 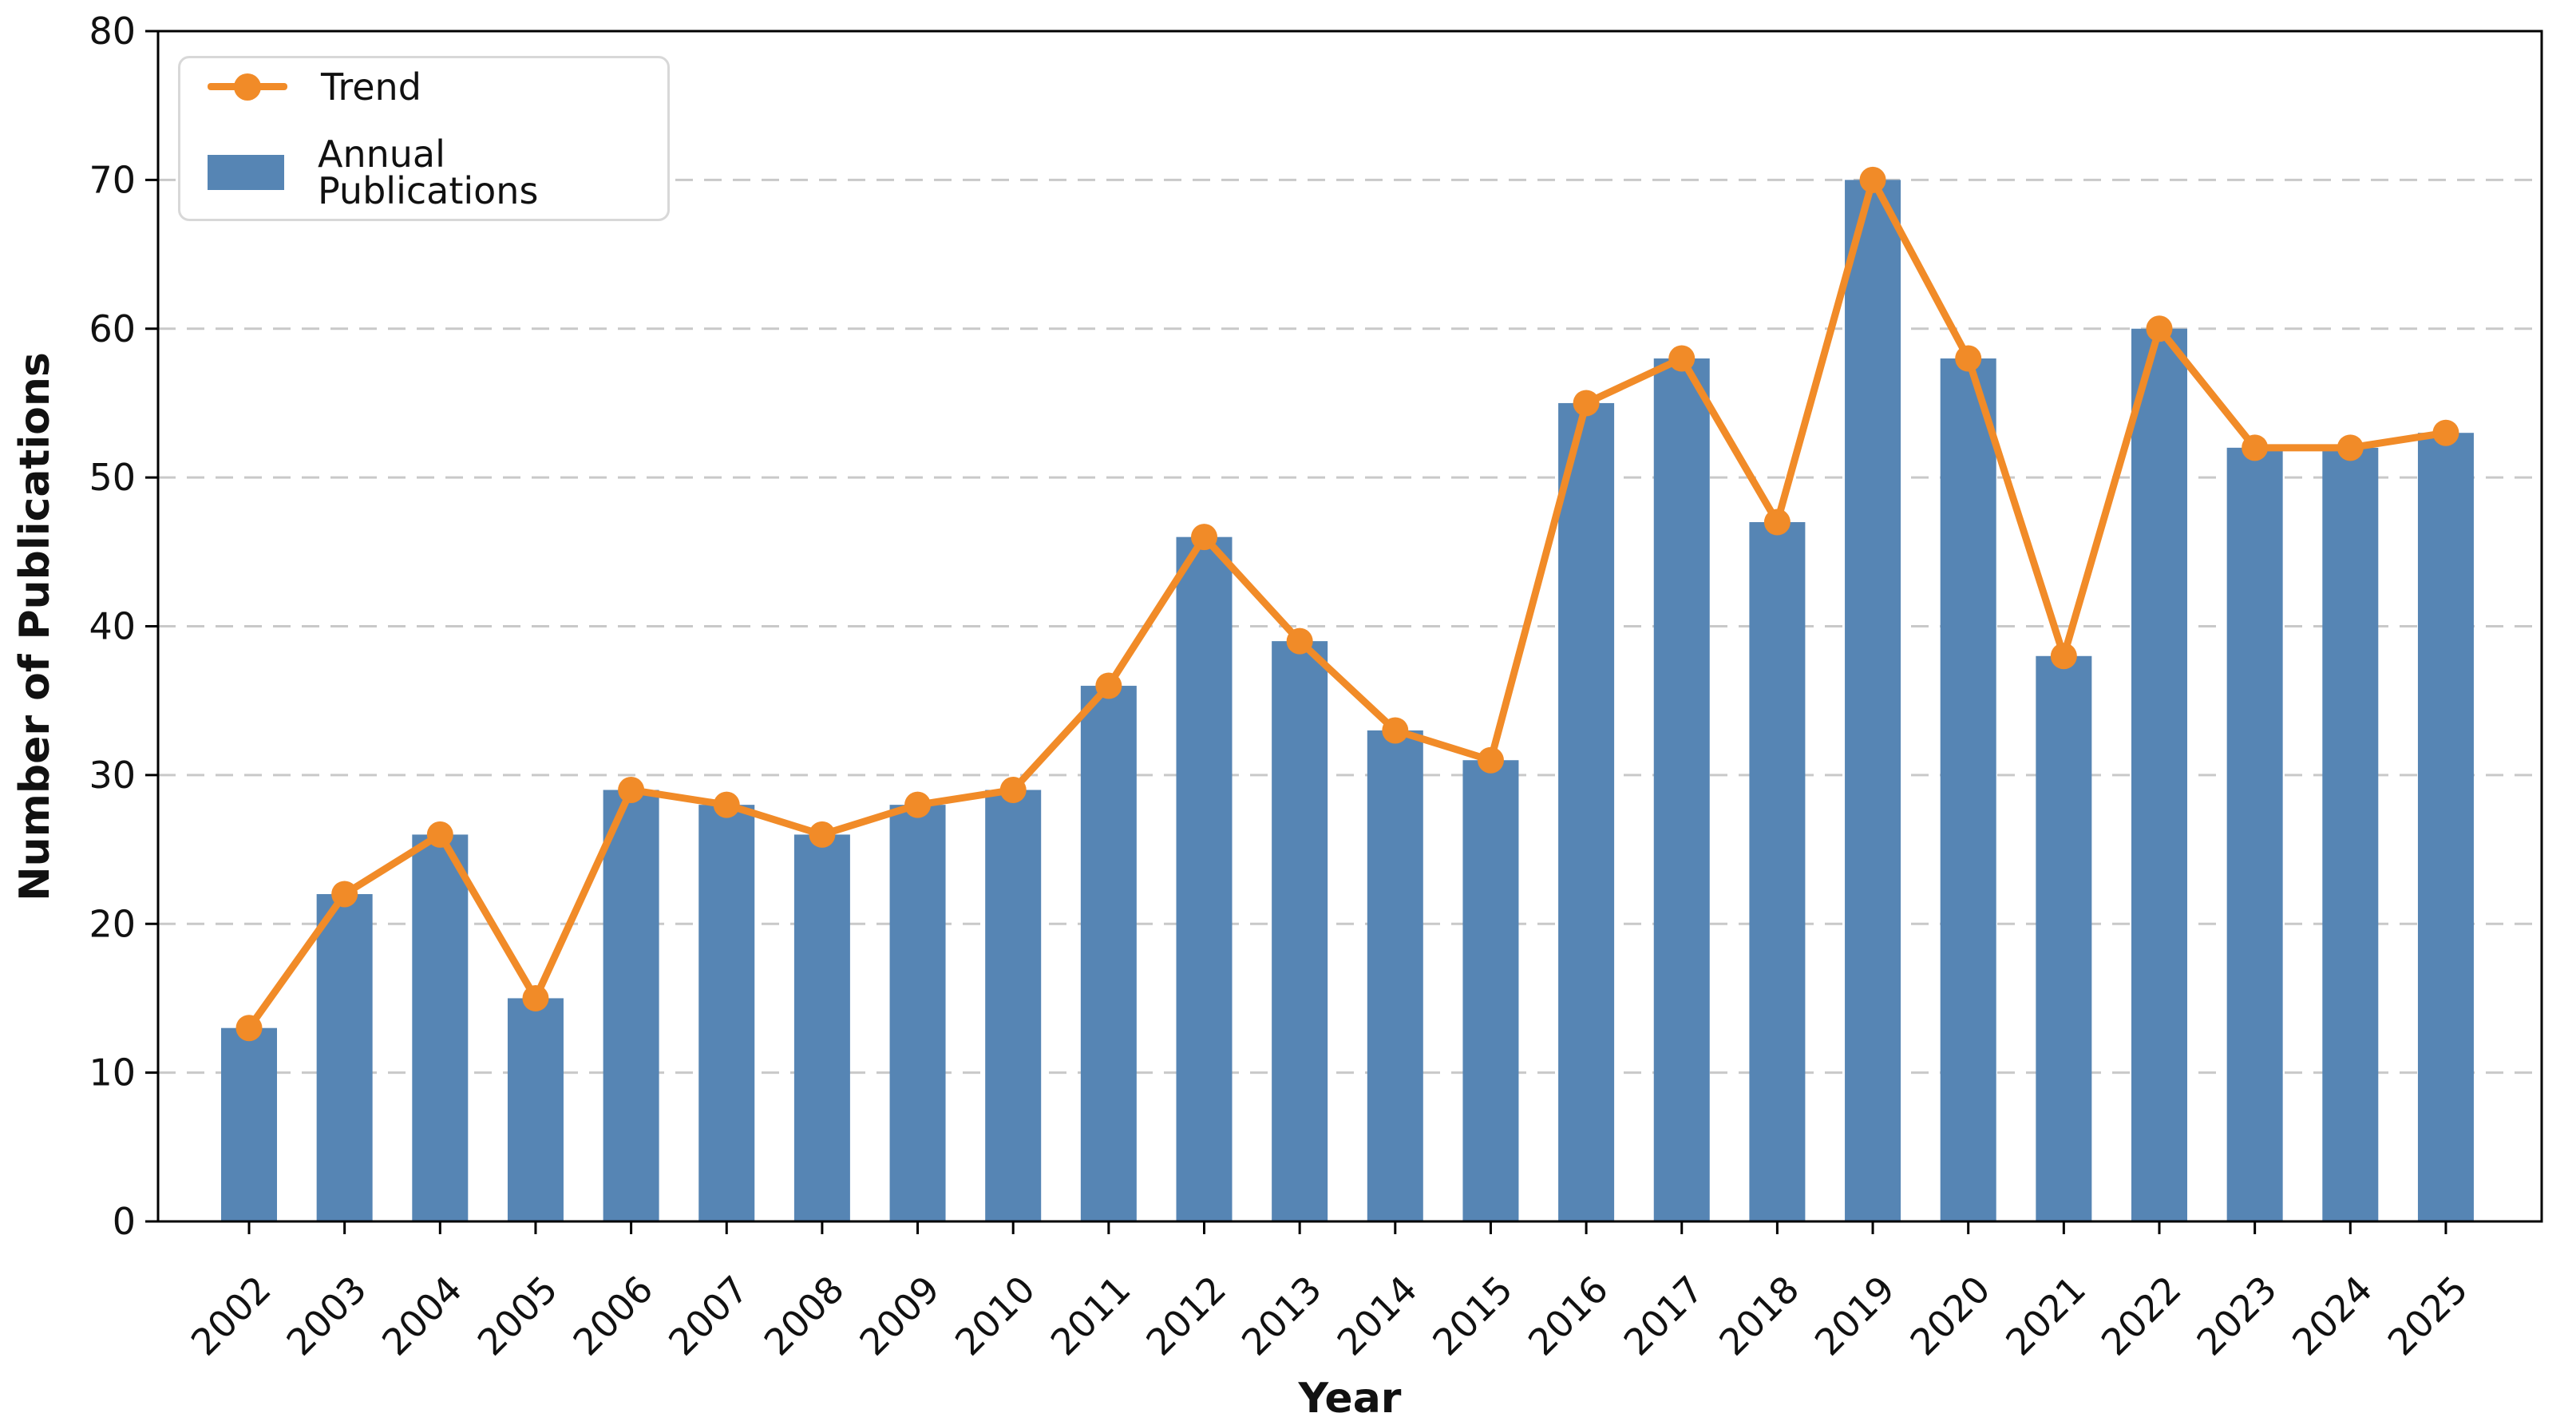 What do you see at coordinates (2236, 1316) in the screenshot?
I see `x-tick-label-2023: 2023` at bounding box center [2236, 1316].